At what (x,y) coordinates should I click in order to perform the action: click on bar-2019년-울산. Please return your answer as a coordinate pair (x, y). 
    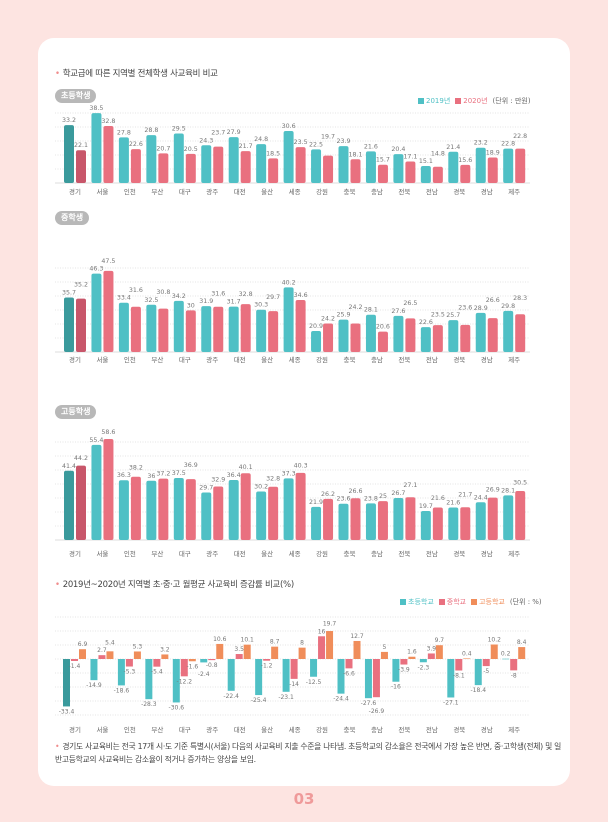
    Looking at the image, I should click on (261, 330).